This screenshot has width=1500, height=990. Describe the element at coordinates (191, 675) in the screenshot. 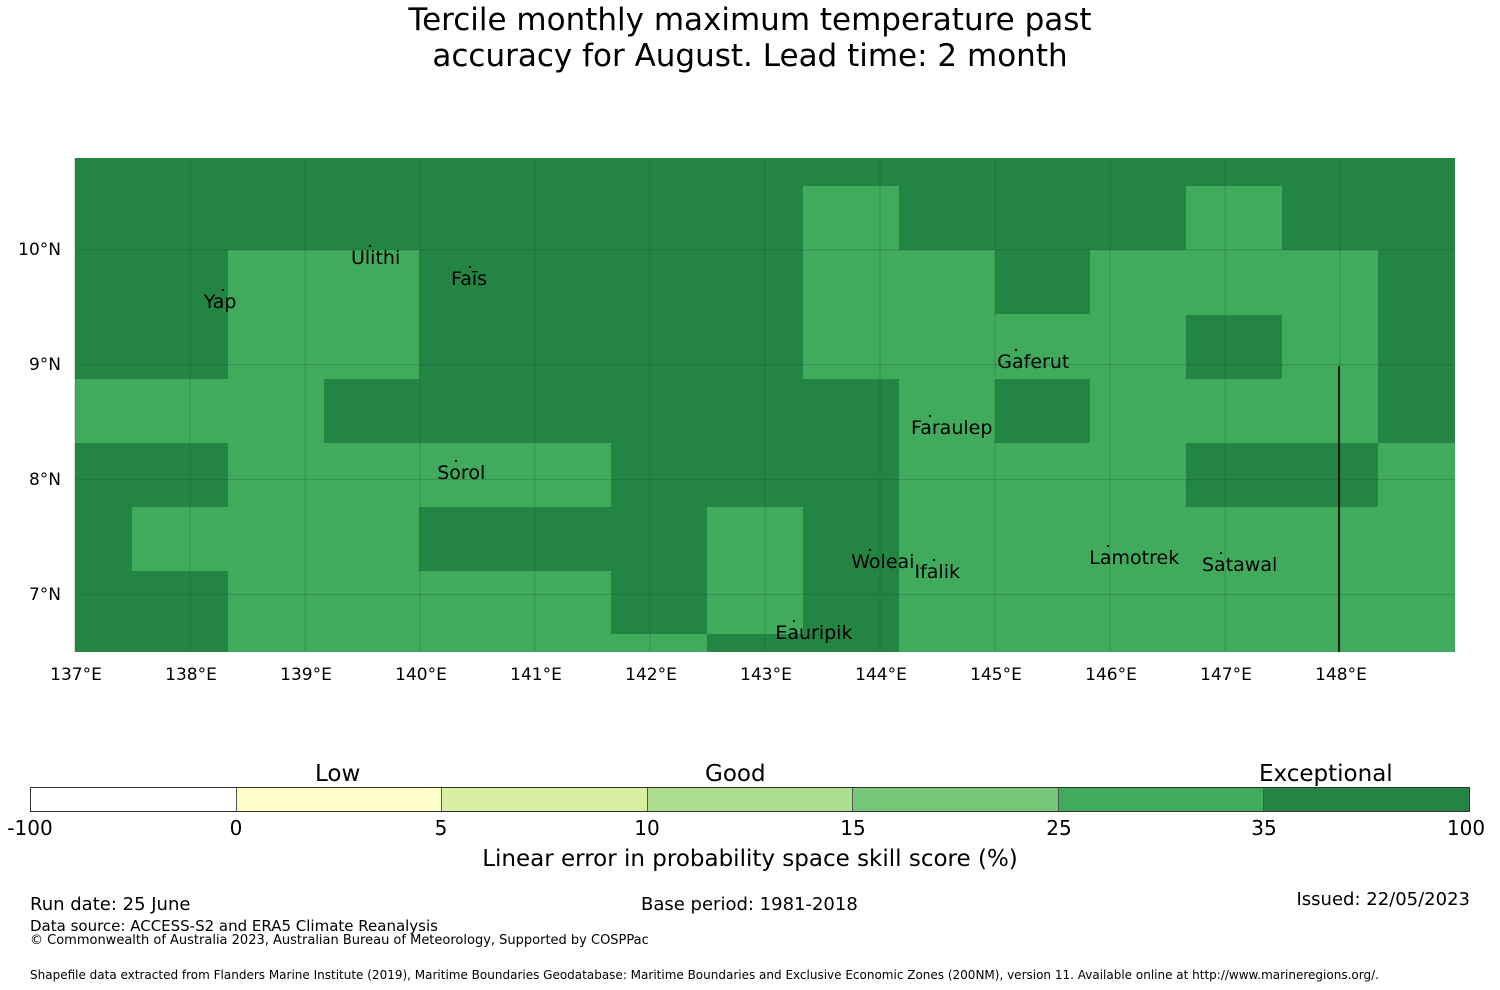

I see `lon-label-138e: 138°E` at that location.